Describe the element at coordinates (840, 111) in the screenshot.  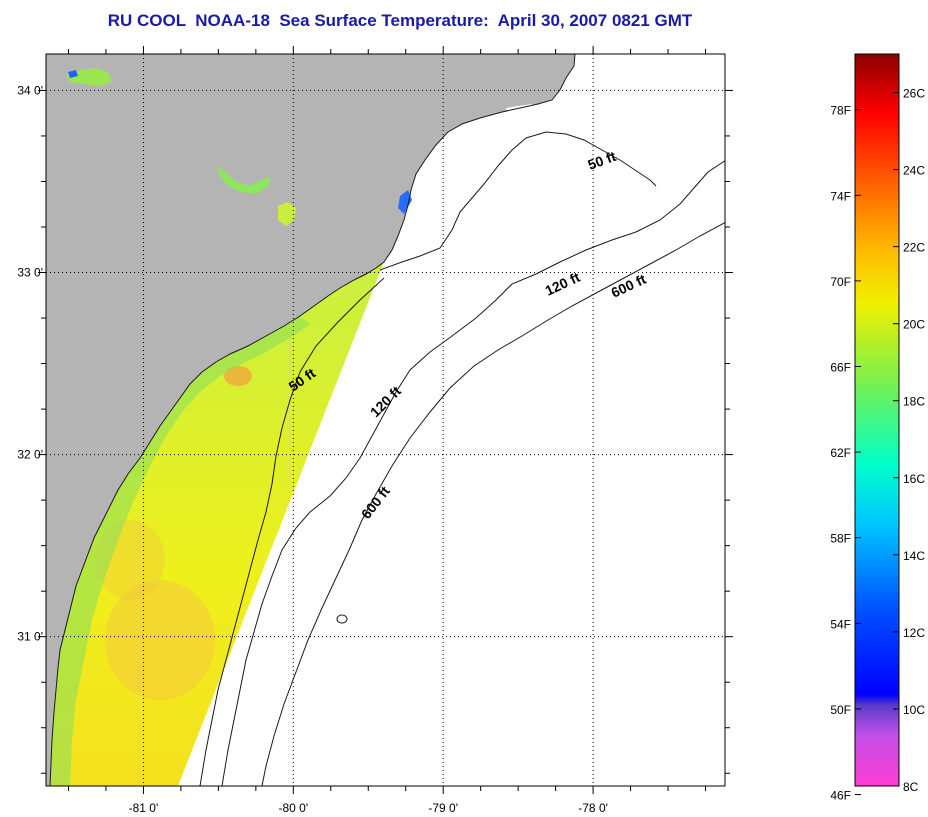
I see `fahrenheit-label: 78F` at that location.